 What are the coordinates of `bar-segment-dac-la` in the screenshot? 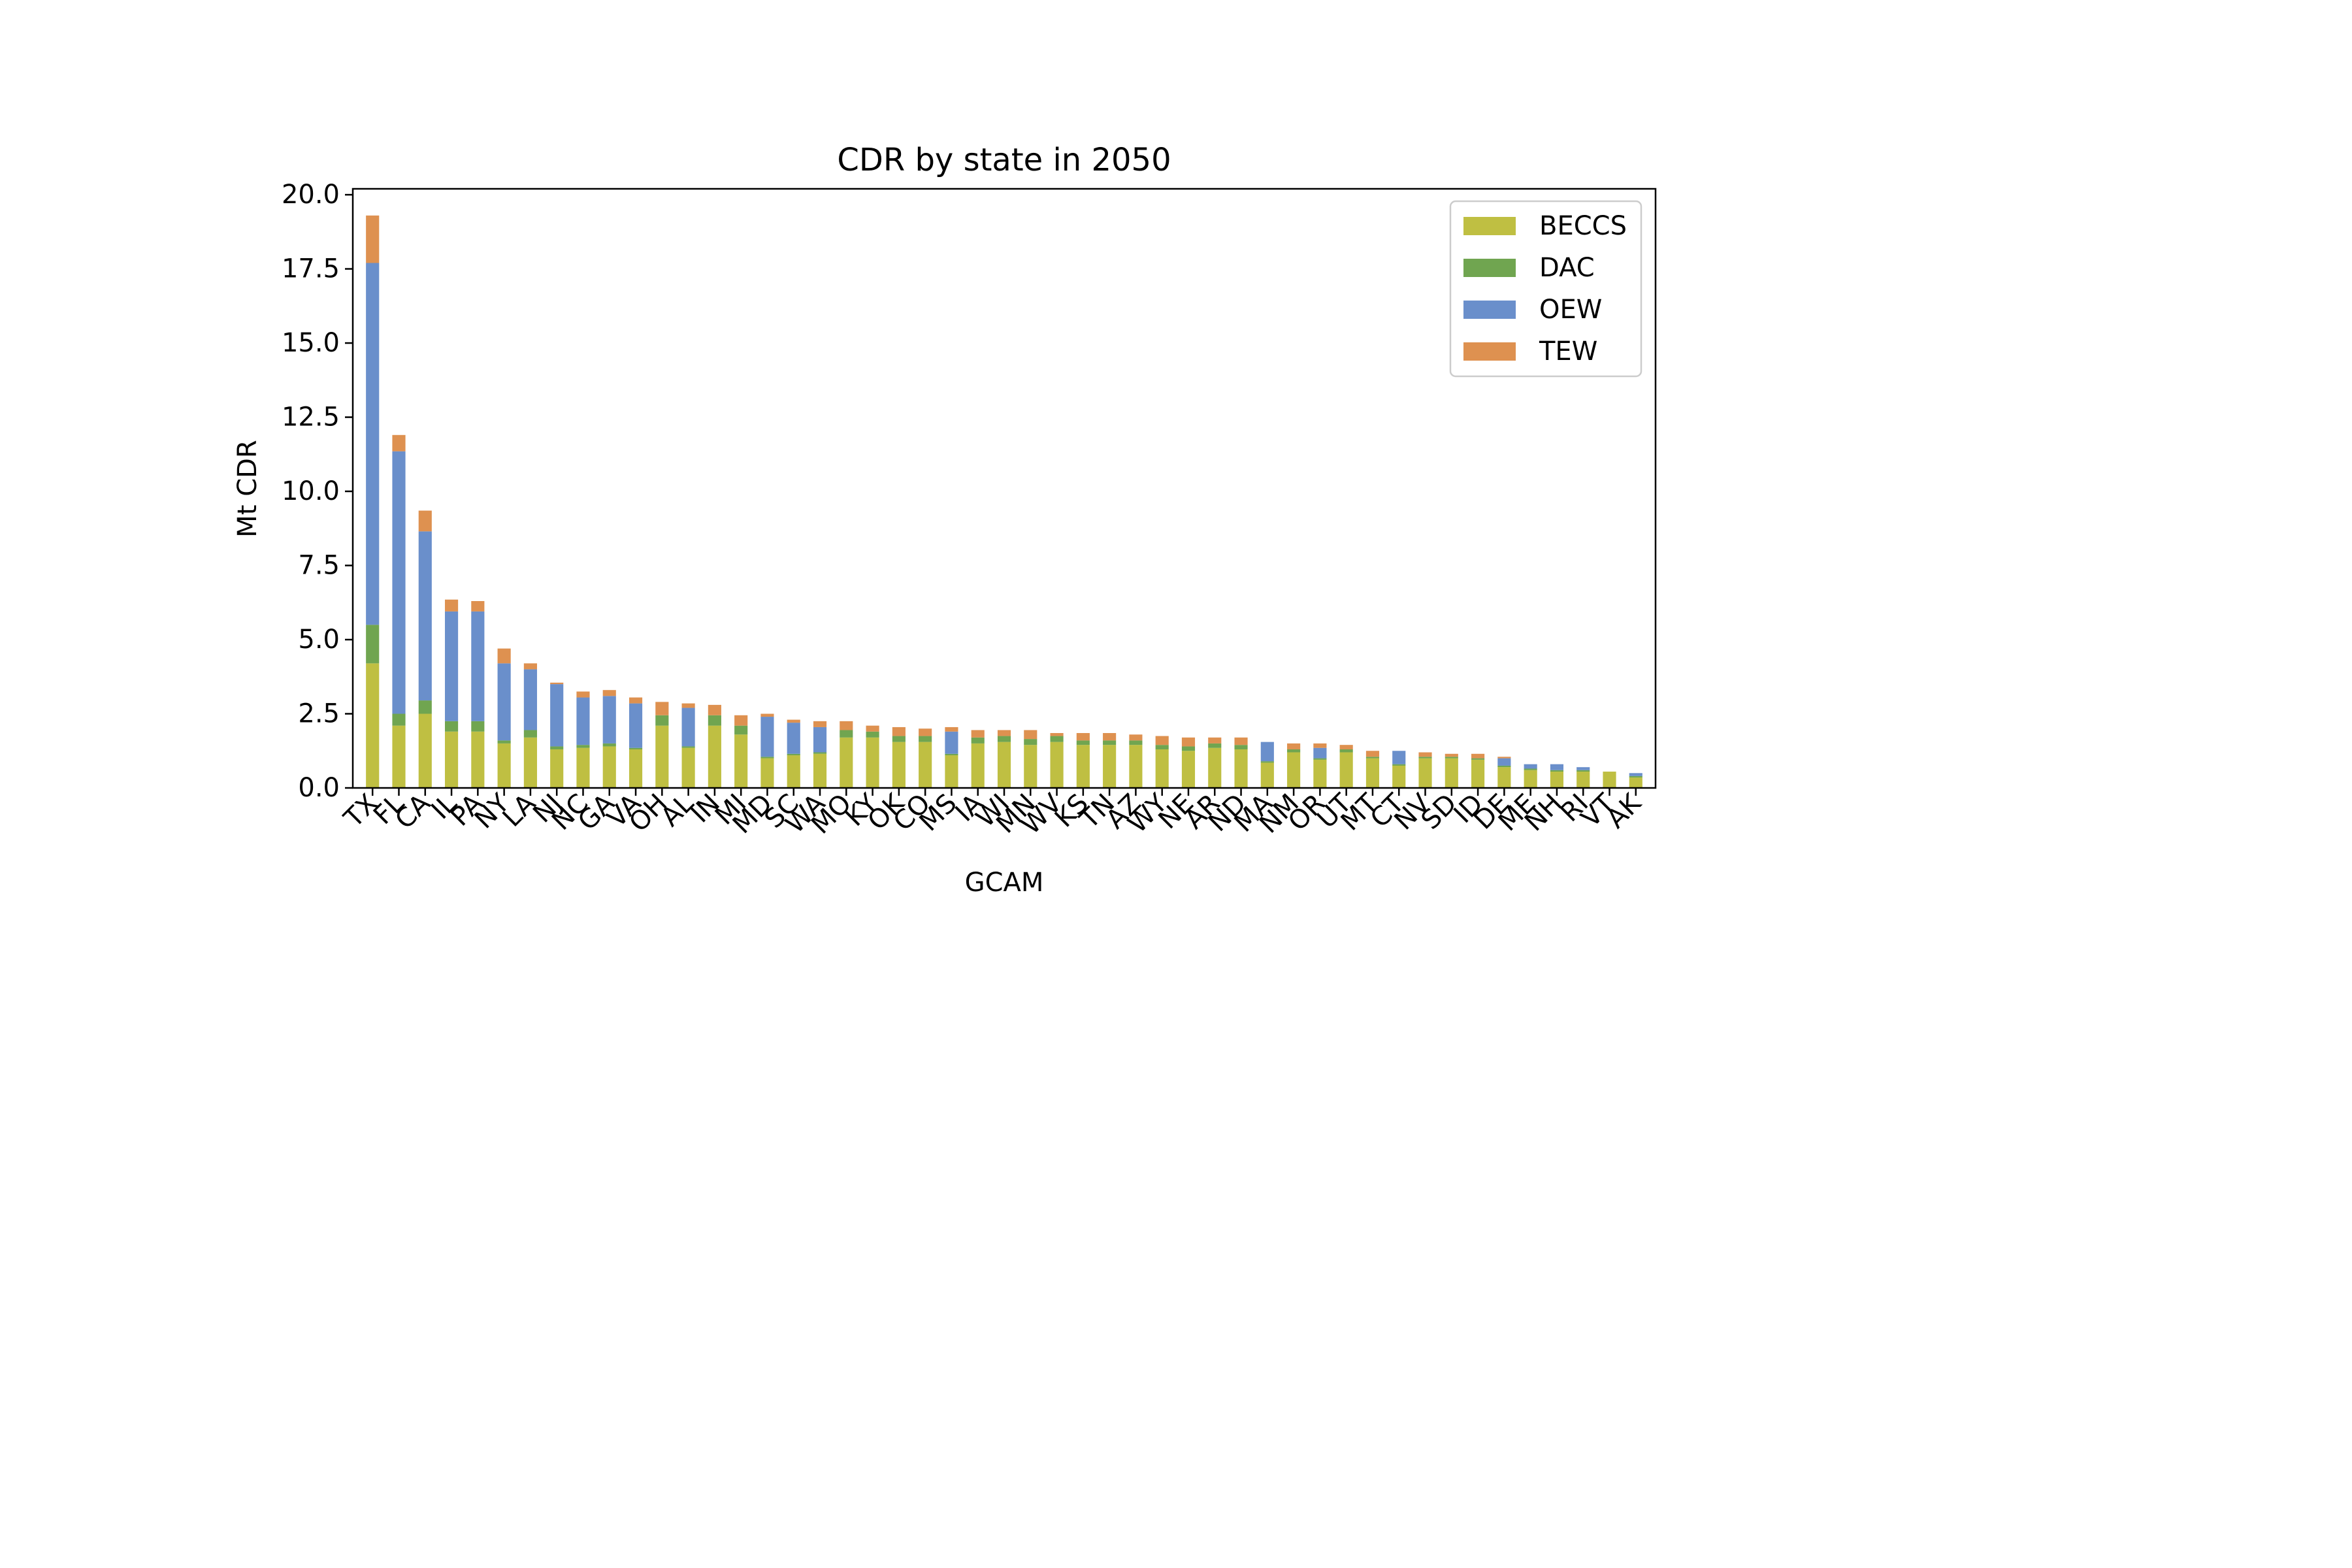 It's located at (530, 734).